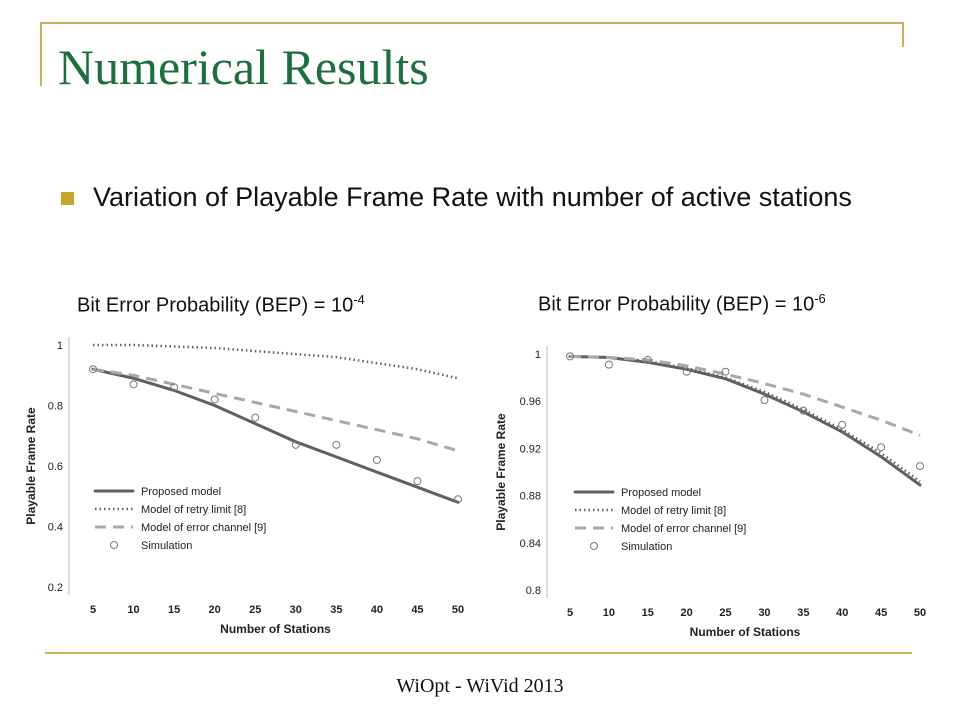  I want to click on y-tick-label: 0.2, so click(55, 588).